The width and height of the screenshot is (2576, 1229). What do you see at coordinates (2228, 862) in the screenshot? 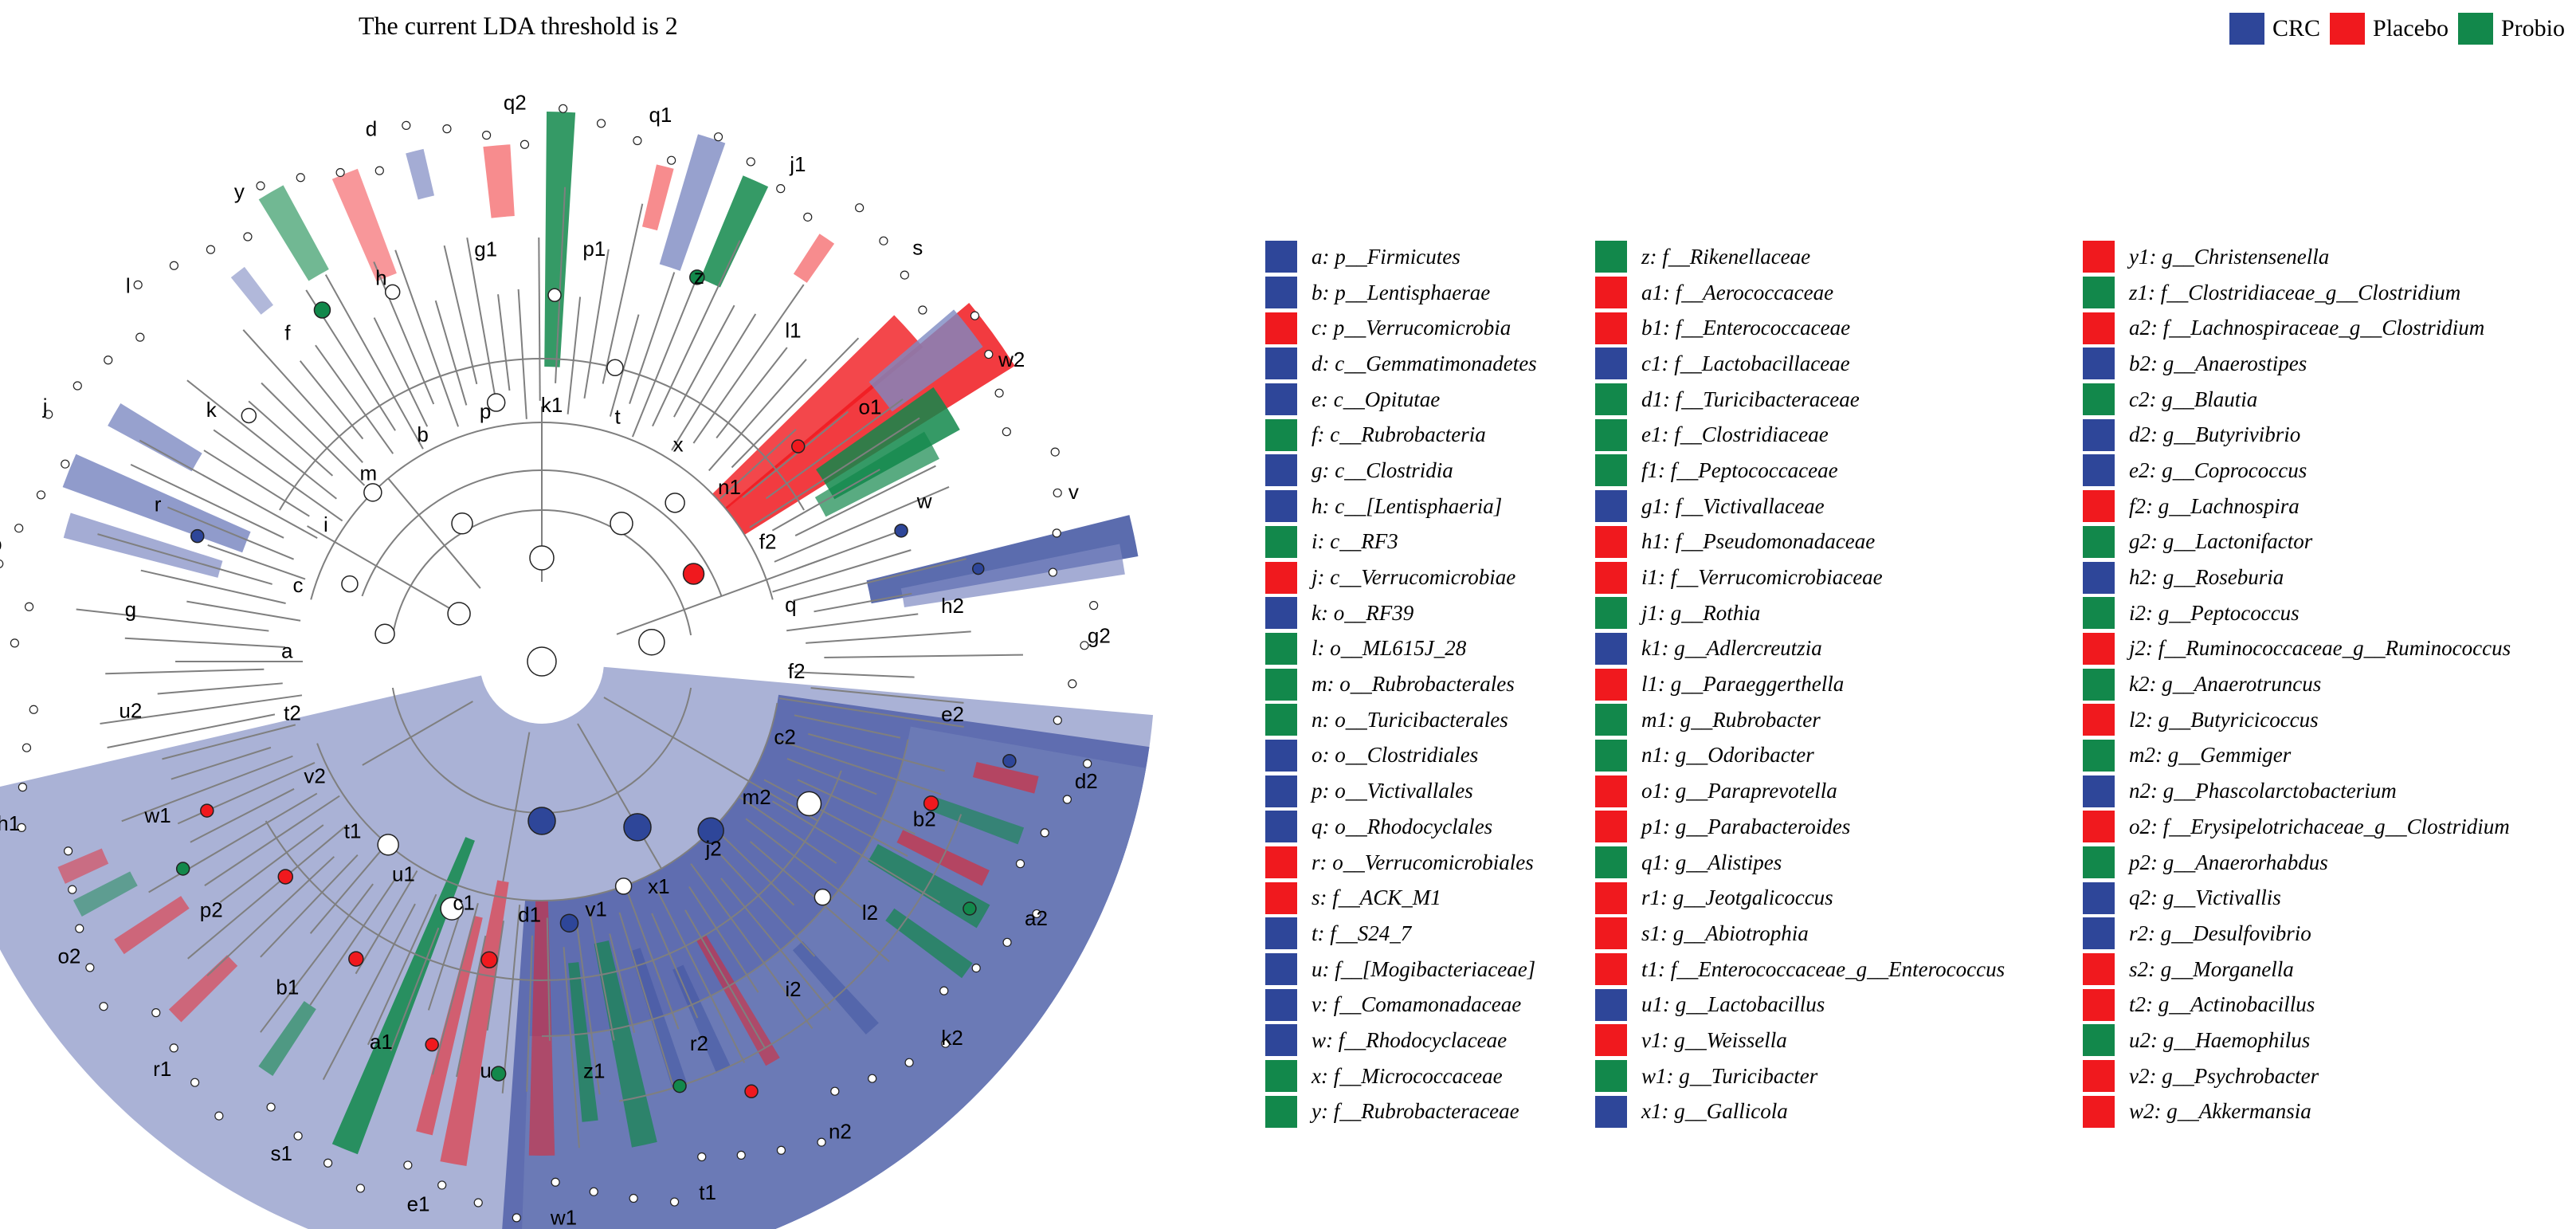
I see `taxa-label: p2: g__Anaerorhabdus` at bounding box center [2228, 862].